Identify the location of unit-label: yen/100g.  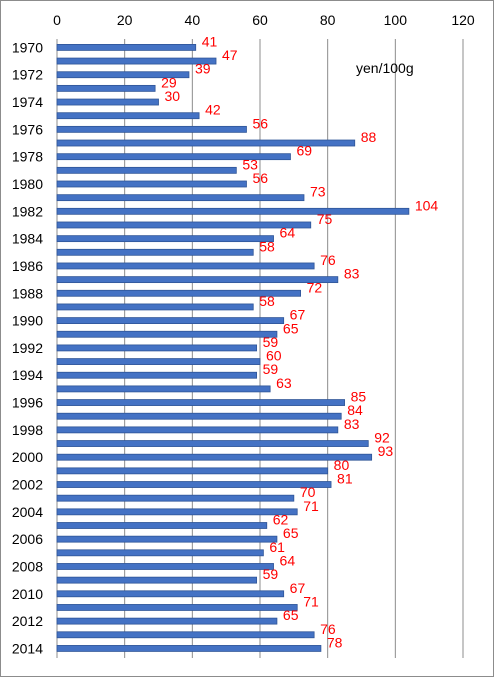
(385, 68).